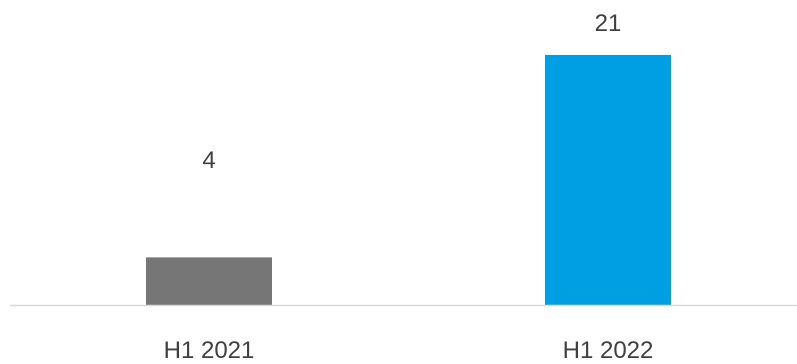 The width and height of the screenshot is (797, 364). What do you see at coordinates (209, 350) in the screenshot?
I see `x-tick-label-1: H1 2021` at bounding box center [209, 350].